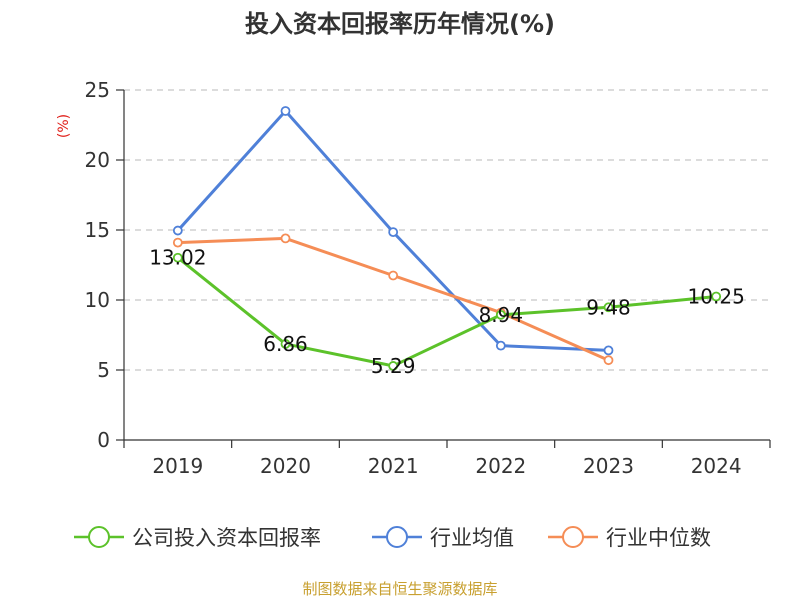 The image size is (800, 600). Describe the element at coordinates (177, 466) in the screenshot. I see `x-tick-label: 2019` at that location.